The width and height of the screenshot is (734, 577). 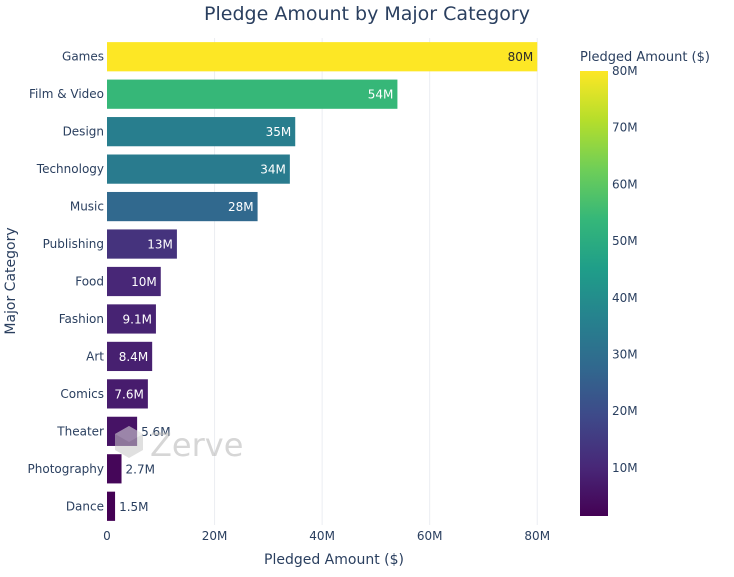 I want to click on bar-value-label: 54M, so click(x=381, y=95).